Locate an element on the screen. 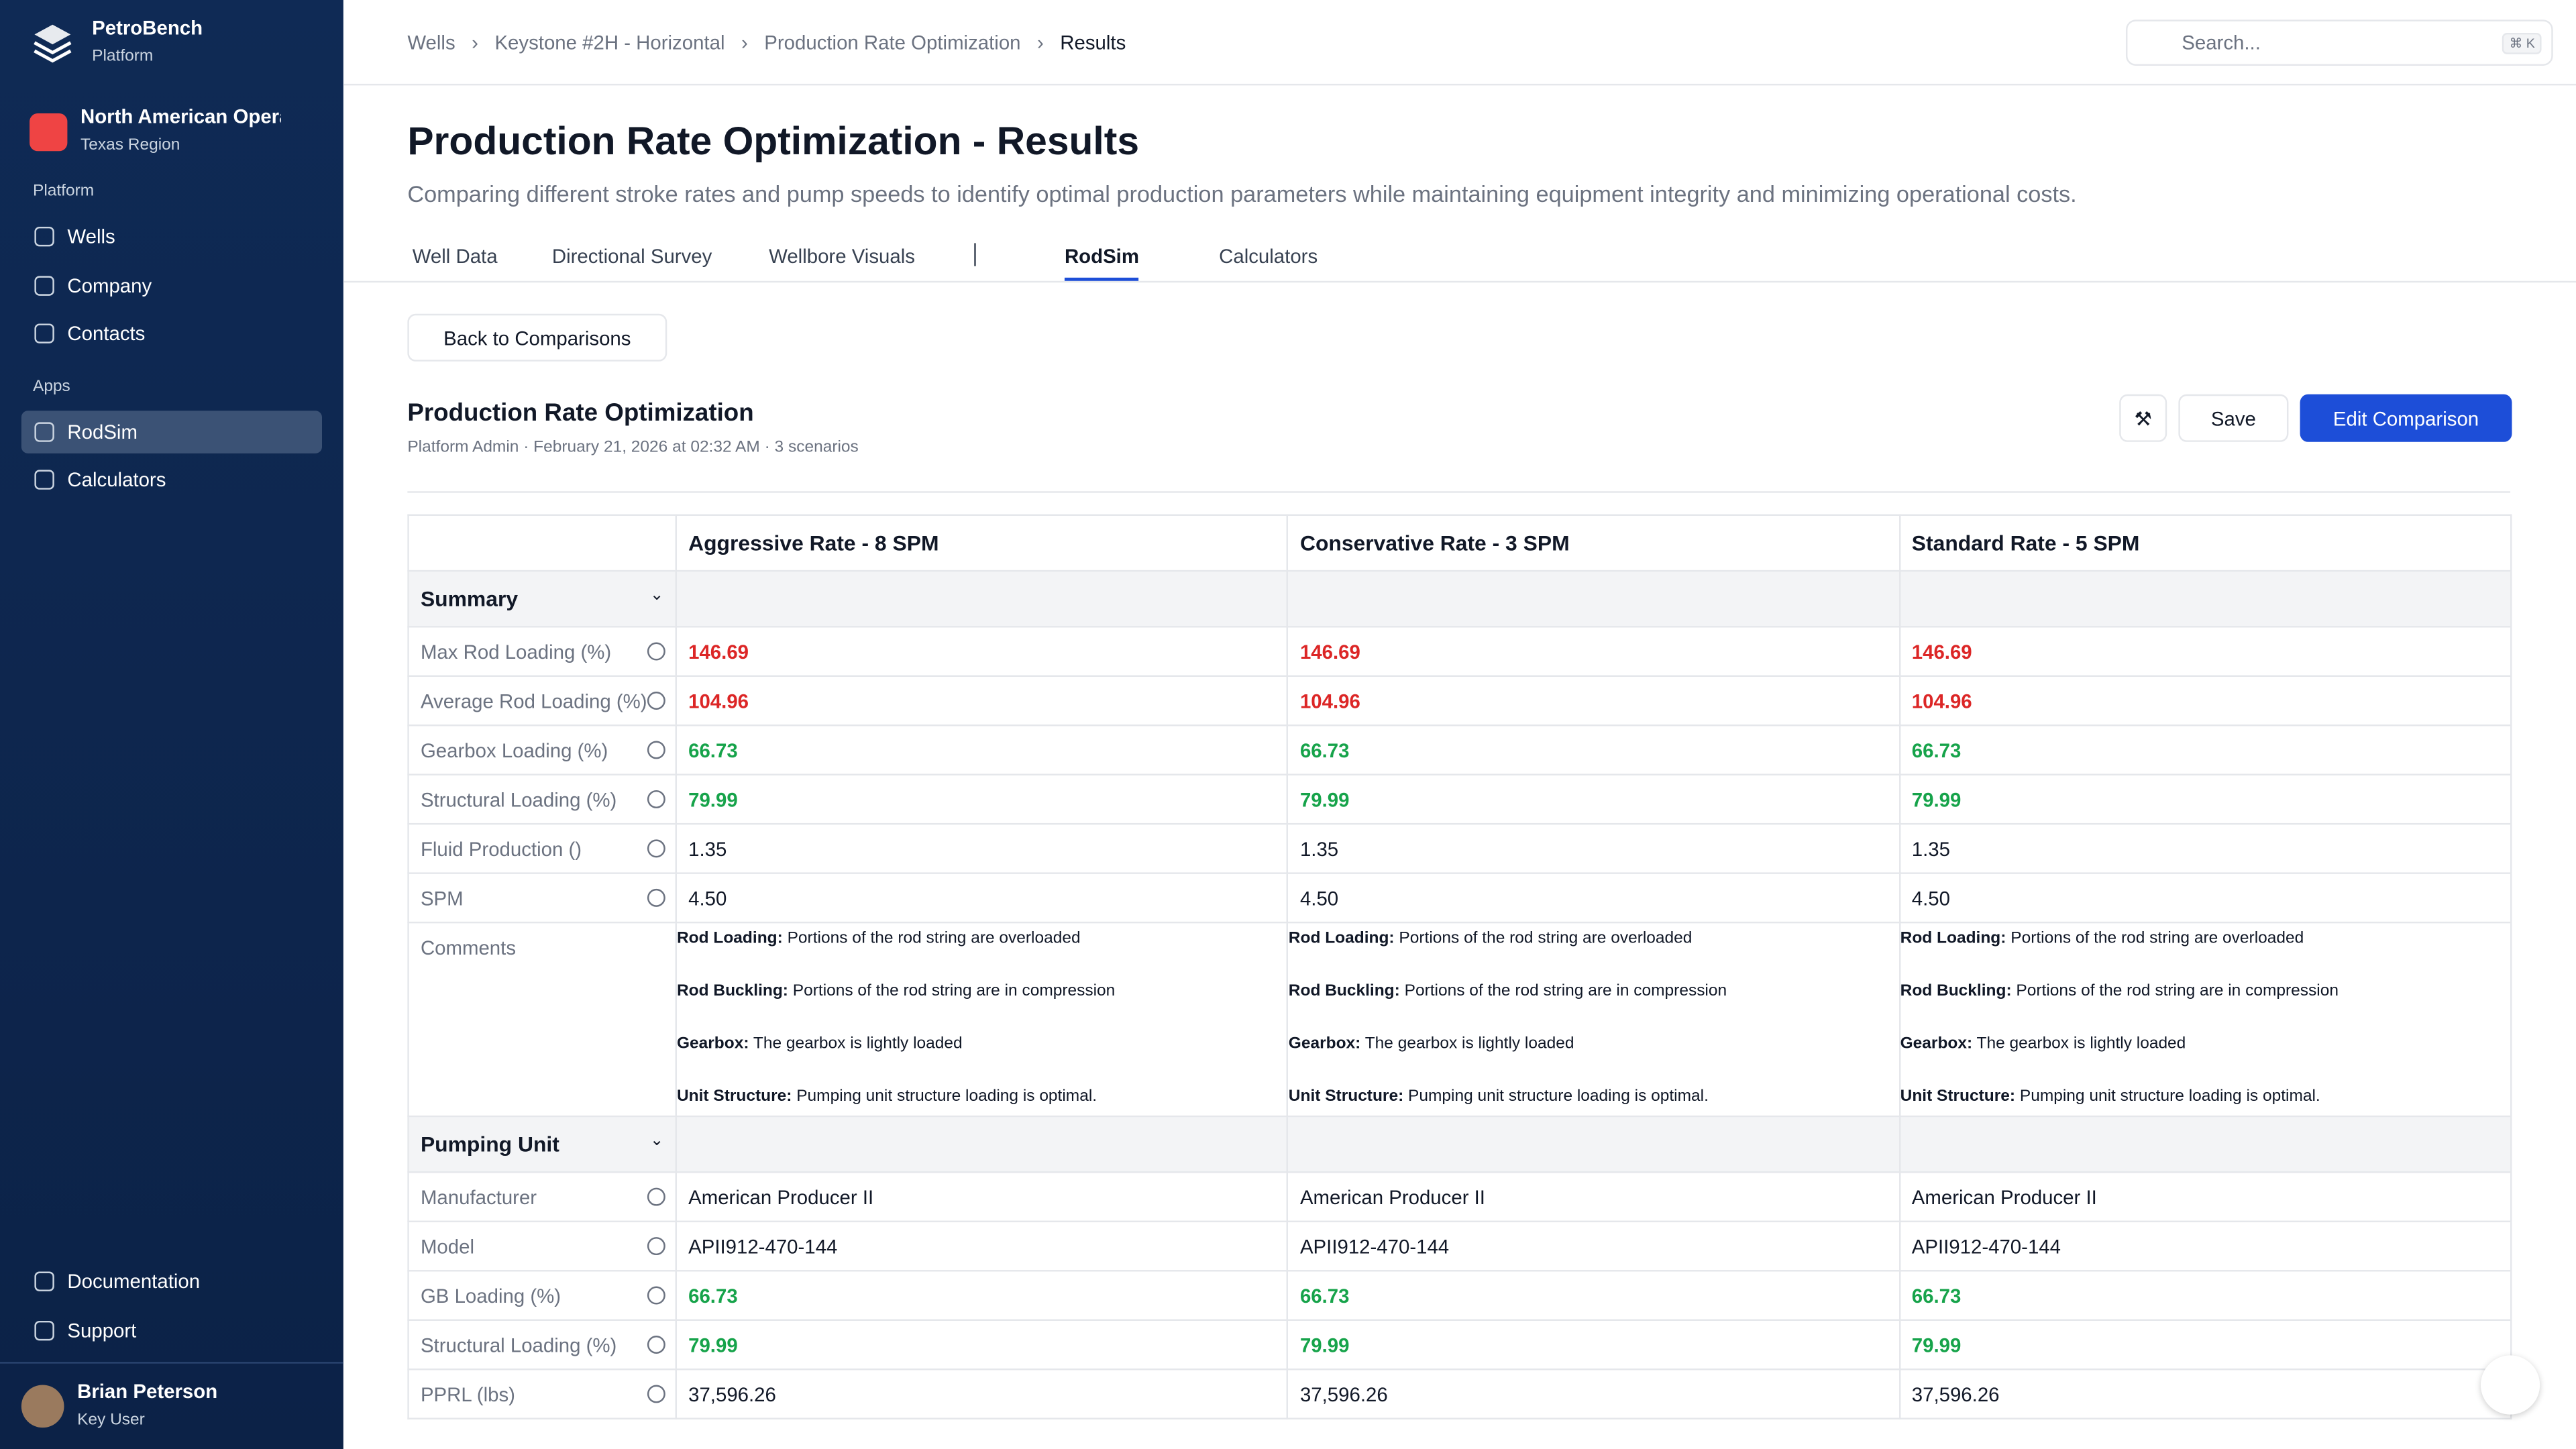 This screenshot has width=2576, height=1449. tab: Well Data is located at coordinates (455, 256).